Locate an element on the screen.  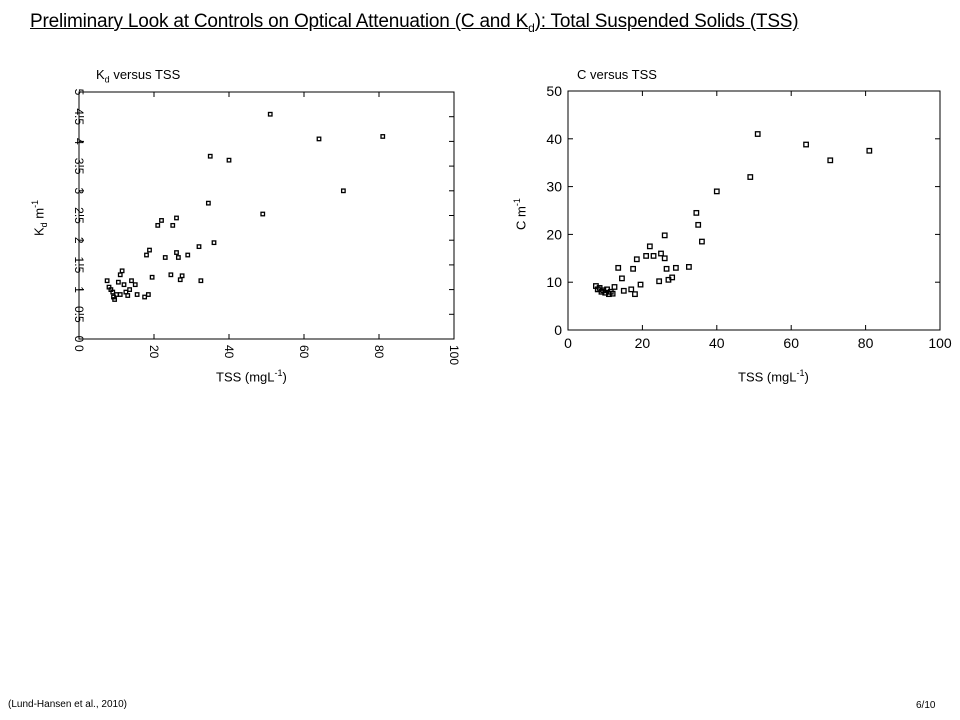
y-tick-label: 3 is located at coordinates (79, 190).